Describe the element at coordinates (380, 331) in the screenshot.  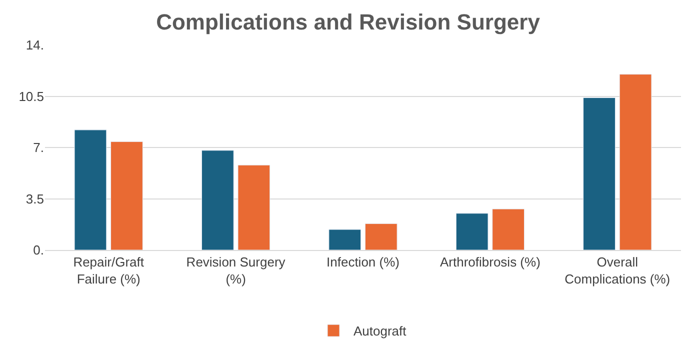
I see `legend-label: Autograft` at that location.